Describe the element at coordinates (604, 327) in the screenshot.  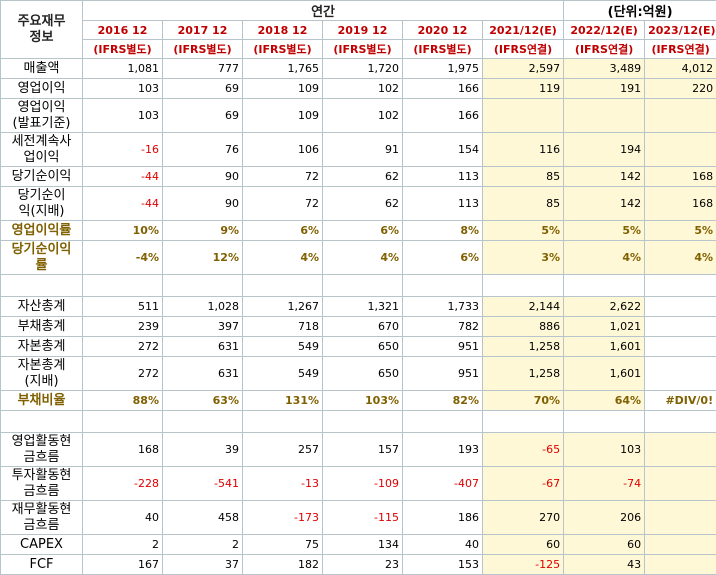
I see `value-cell: 1,021` at that location.